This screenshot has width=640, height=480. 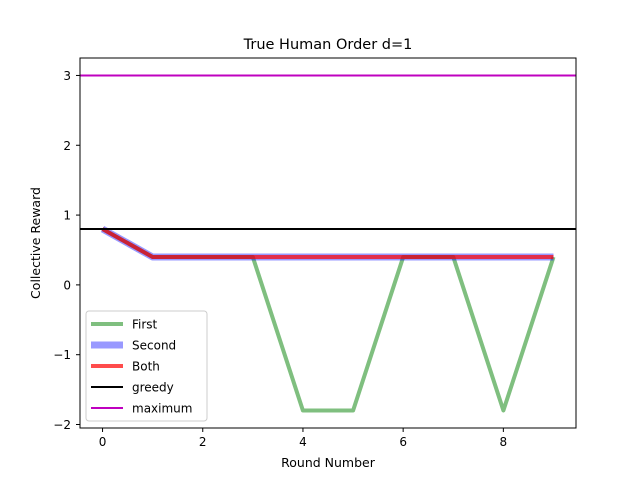 I want to click on series-line-both, so click(x=327, y=243).